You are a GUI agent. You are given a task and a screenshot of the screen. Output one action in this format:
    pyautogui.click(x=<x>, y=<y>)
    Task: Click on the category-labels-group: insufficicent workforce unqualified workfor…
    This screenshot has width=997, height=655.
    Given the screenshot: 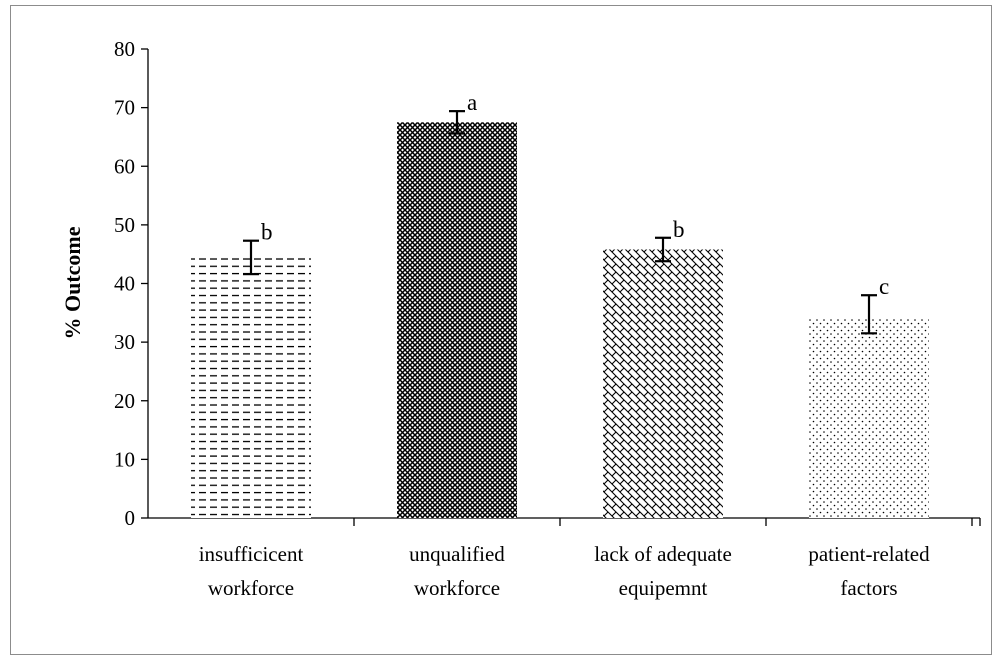 What is the action you would take?
    pyautogui.click(x=564, y=571)
    